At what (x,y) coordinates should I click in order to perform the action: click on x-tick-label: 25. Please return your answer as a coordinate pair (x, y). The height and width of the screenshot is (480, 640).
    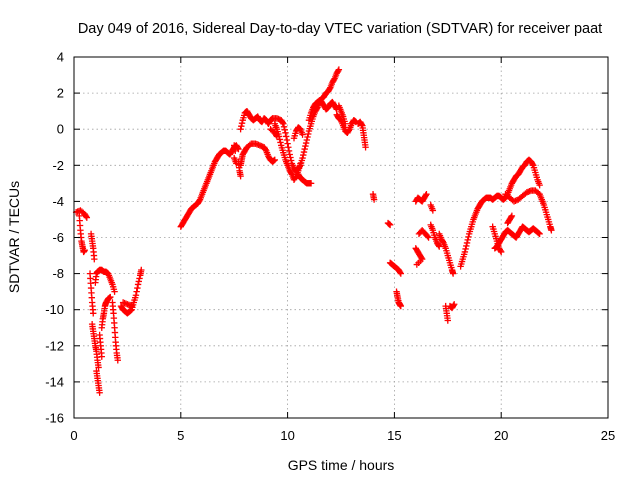
    Looking at the image, I should click on (608, 435).